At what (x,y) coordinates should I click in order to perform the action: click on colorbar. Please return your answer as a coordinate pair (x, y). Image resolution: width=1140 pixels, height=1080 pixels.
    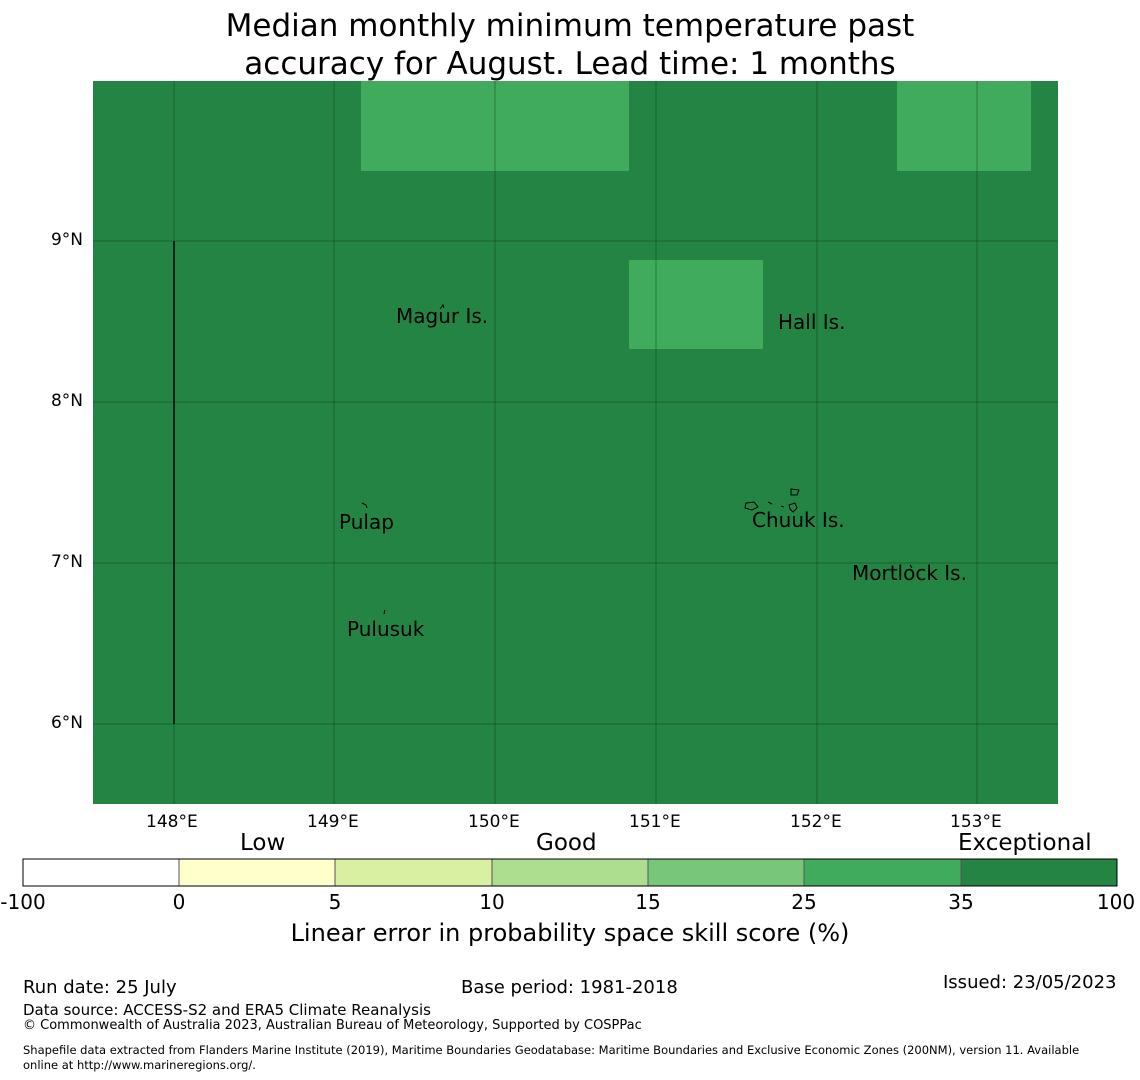
    Looking at the image, I should click on (570, 872).